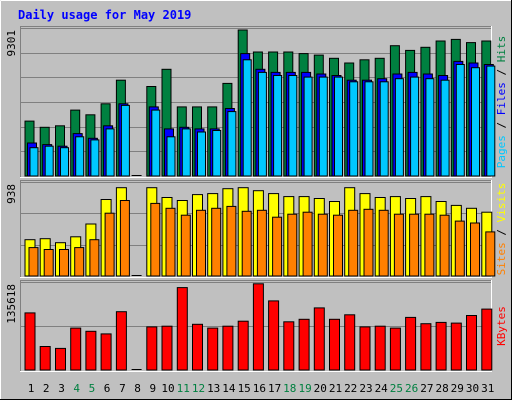 The height and width of the screenshot is (400, 512). What do you see at coordinates (107, 388) in the screenshot?
I see `x-tick-label: 6` at bounding box center [107, 388].